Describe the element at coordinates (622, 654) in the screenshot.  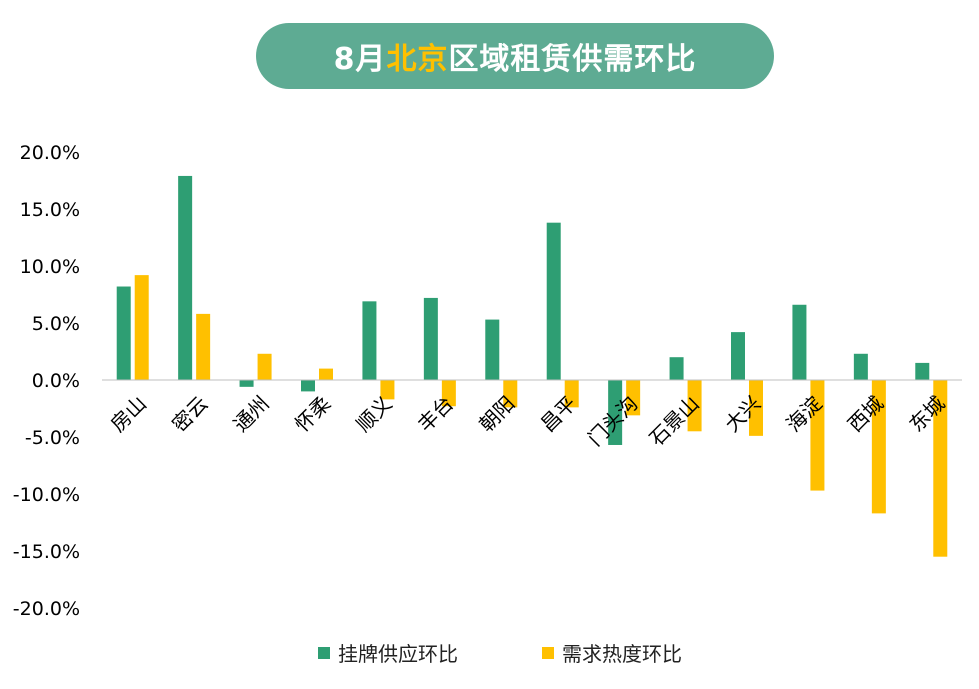
I see `legend-label-demand: 需求热度环比` at that location.